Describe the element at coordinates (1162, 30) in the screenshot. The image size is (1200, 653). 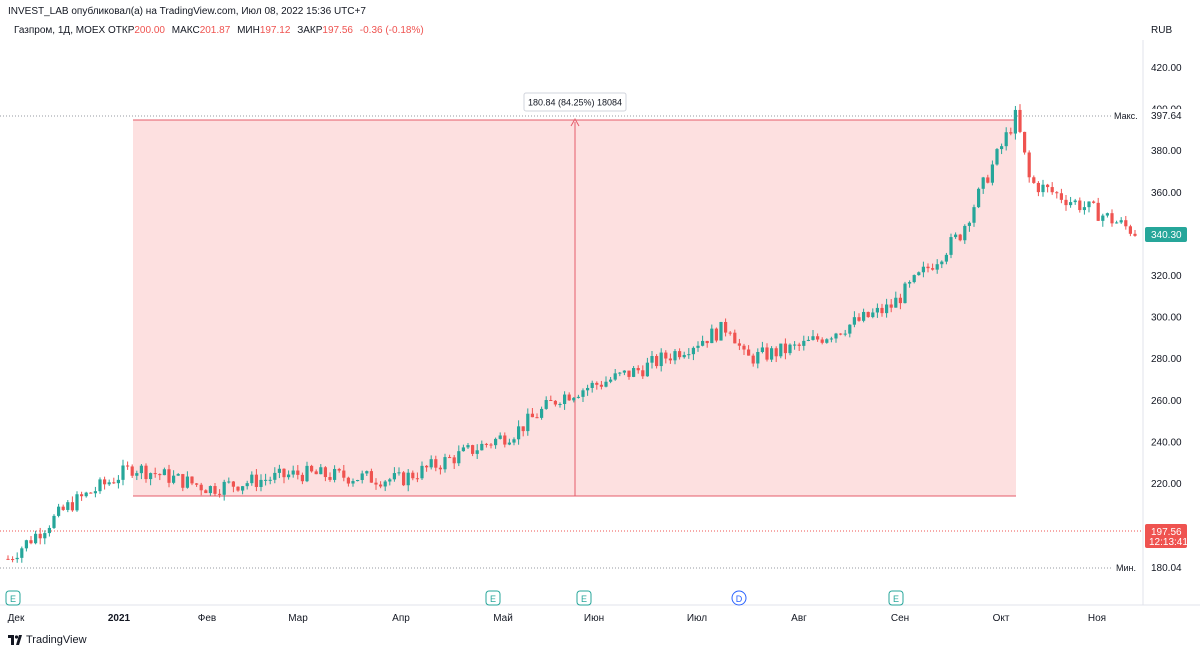
I see `currency-label: RUB` at that location.